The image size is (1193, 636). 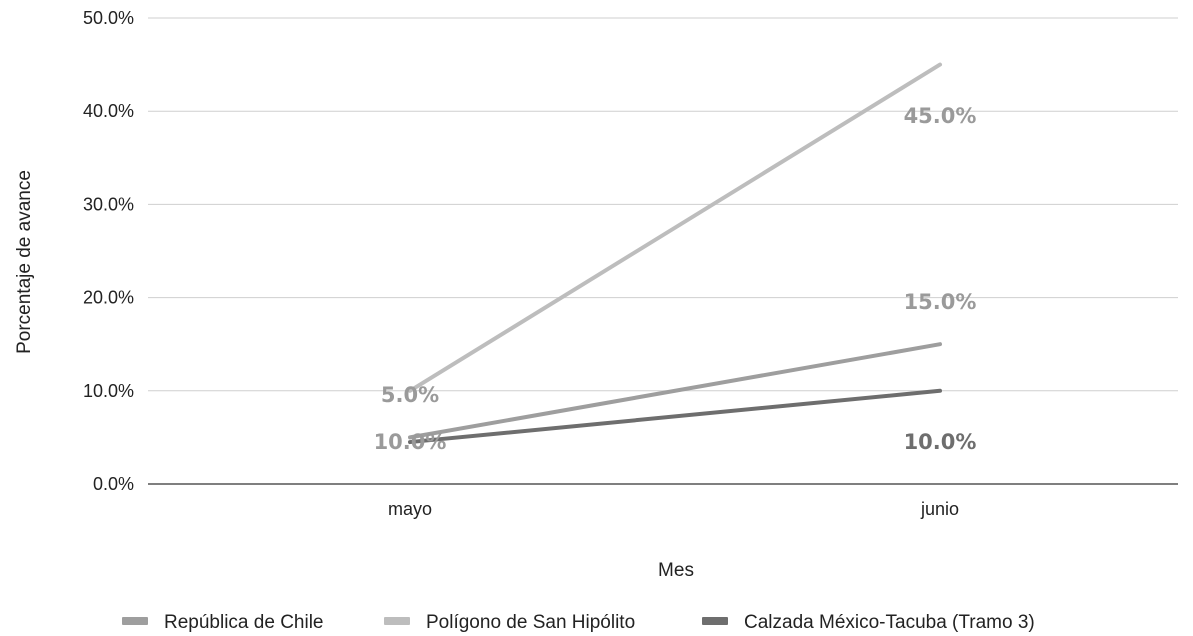 What do you see at coordinates (108, 204) in the screenshot?
I see `y-tick-label: 30.0%` at bounding box center [108, 204].